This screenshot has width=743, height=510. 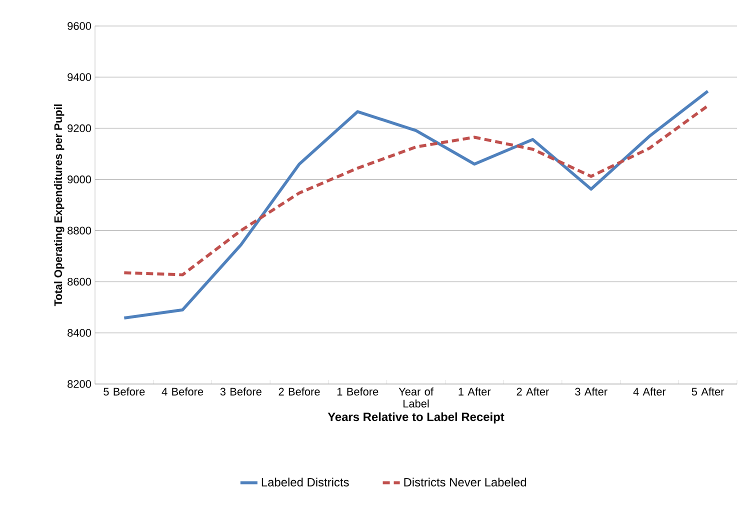 What do you see at coordinates (357, 392) in the screenshot?
I see `x-tick-label: 1 Before` at bounding box center [357, 392].